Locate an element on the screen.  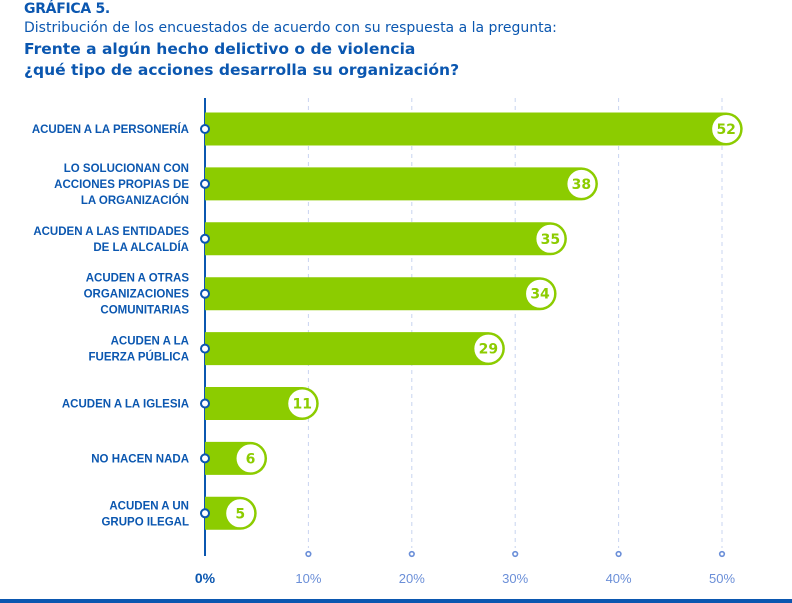
data-label: 11 is located at coordinates (301, 405).